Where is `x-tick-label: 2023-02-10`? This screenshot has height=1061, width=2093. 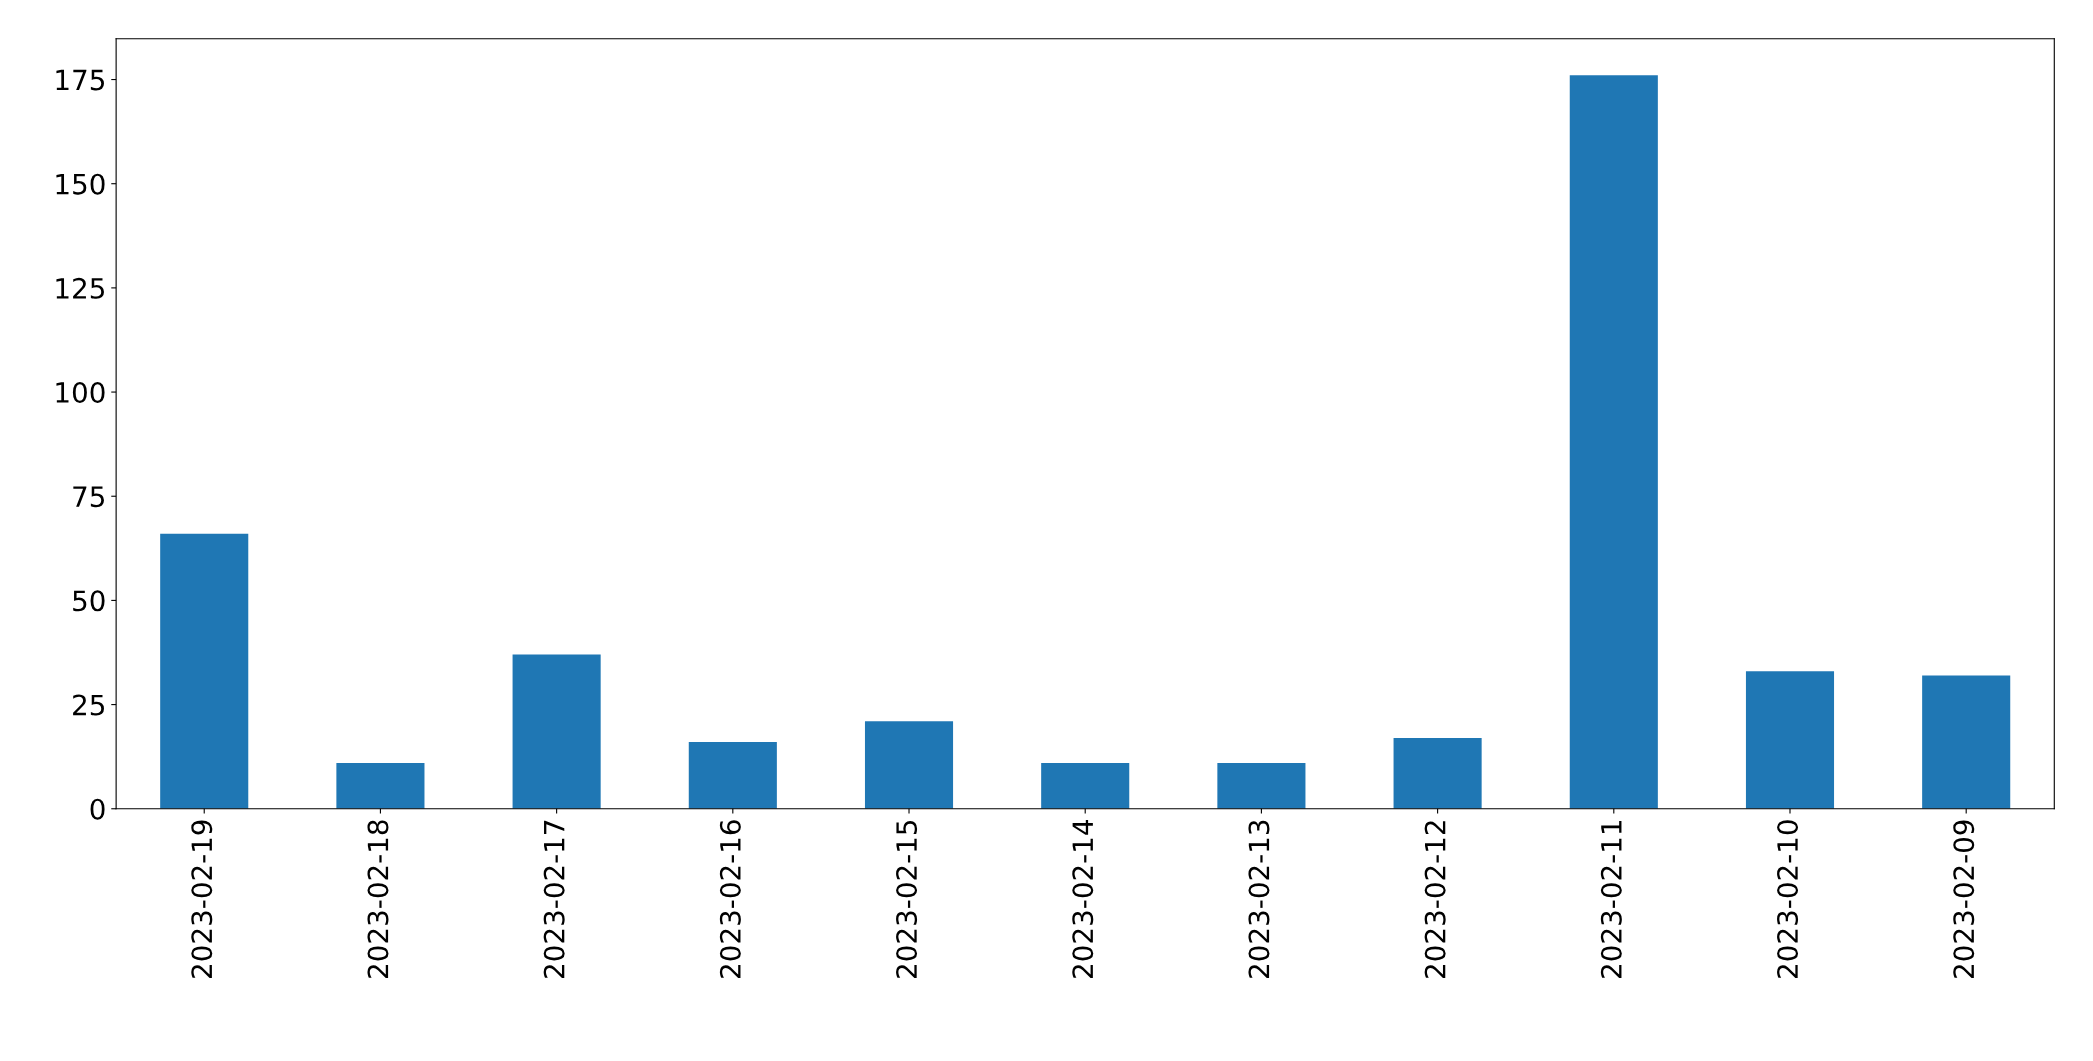
x-tick-label: 2023-02-10 is located at coordinates (1788, 899).